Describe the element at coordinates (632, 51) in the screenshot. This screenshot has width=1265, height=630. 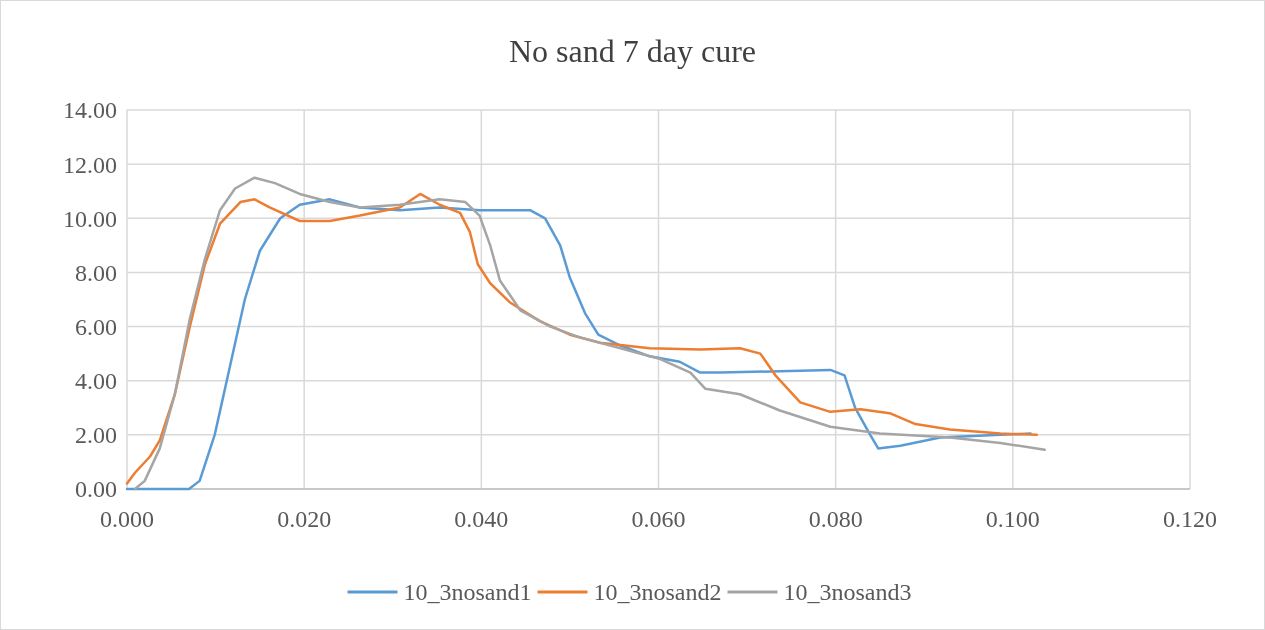
I see `chart-title: No sand 7 day cure` at that location.